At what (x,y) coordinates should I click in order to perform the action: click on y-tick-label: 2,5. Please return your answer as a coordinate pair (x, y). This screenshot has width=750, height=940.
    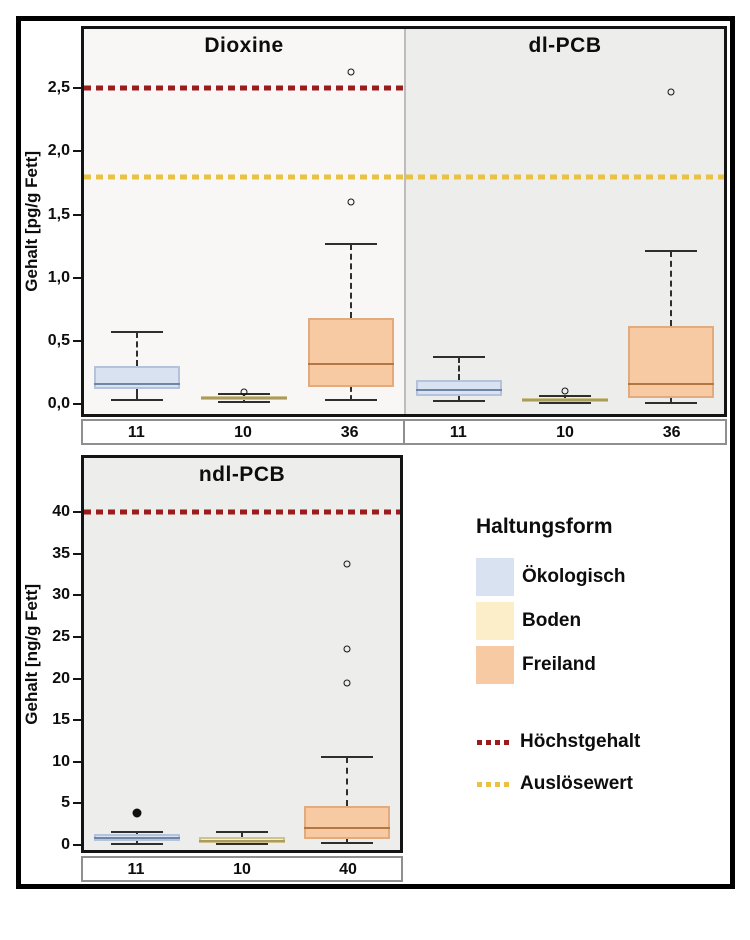
    Looking at the image, I should click on (58, 88).